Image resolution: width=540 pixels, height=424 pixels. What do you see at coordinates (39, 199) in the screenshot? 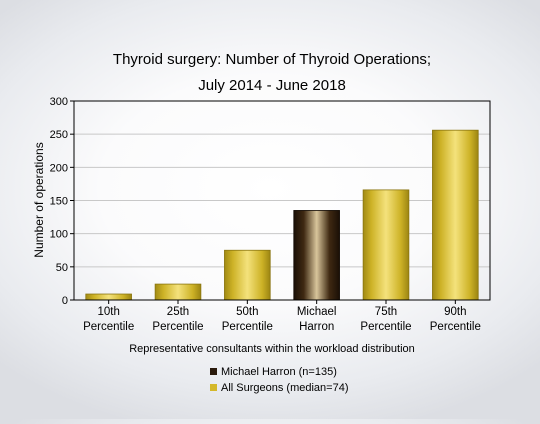
I see `y-axis-label: Number of operations` at bounding box center [39, 199].